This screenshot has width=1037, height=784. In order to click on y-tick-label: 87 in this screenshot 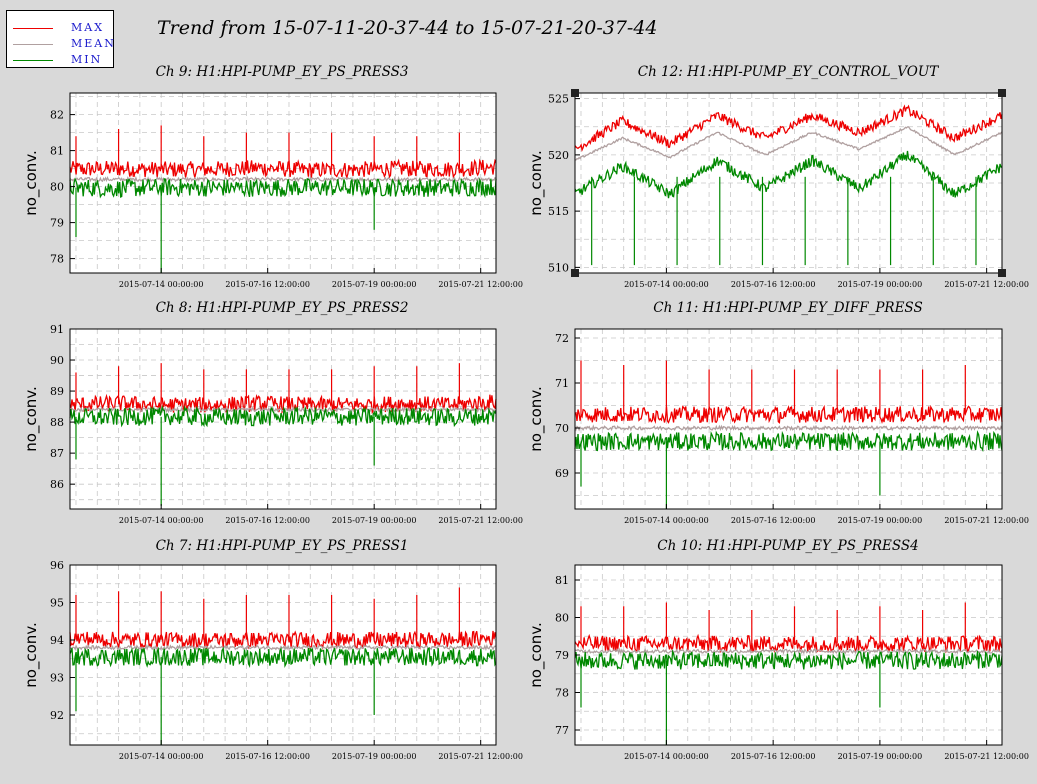, I will do `click(57, 453)`.